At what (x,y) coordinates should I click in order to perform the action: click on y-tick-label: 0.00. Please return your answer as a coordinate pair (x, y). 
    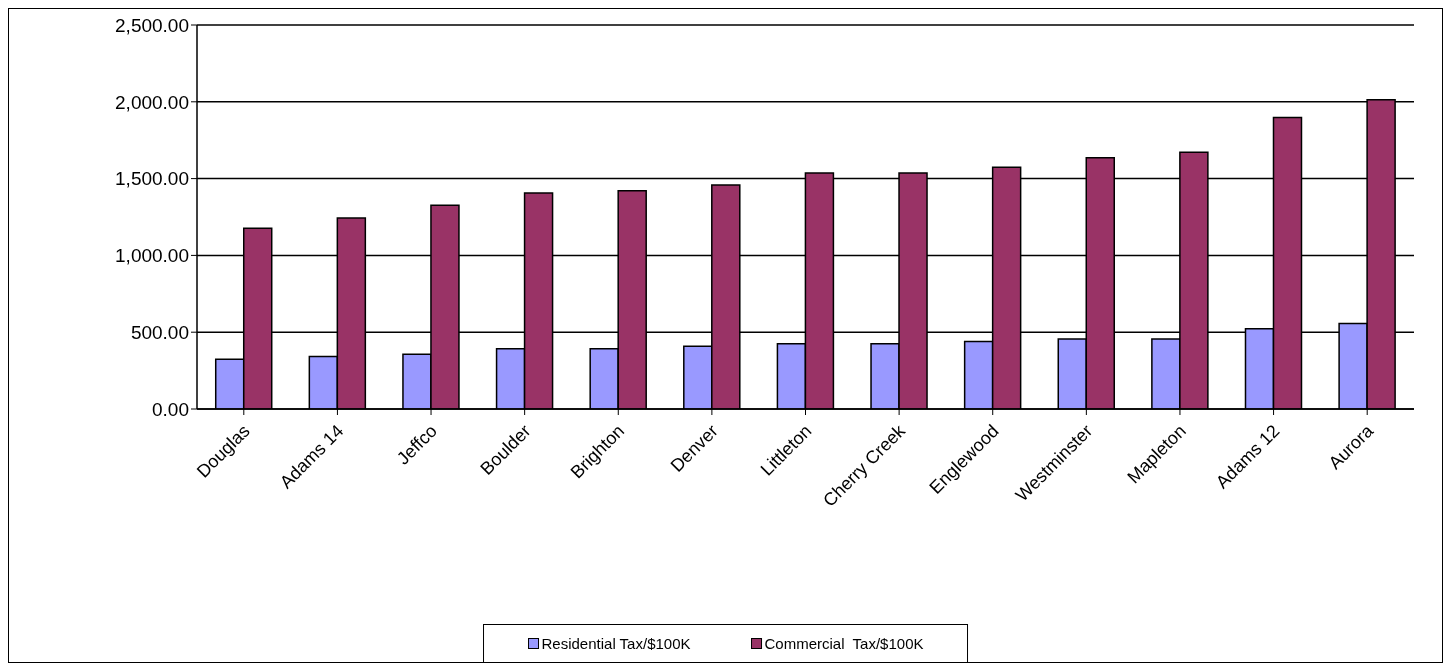
    Looking at the image, I should click on (170, 409).